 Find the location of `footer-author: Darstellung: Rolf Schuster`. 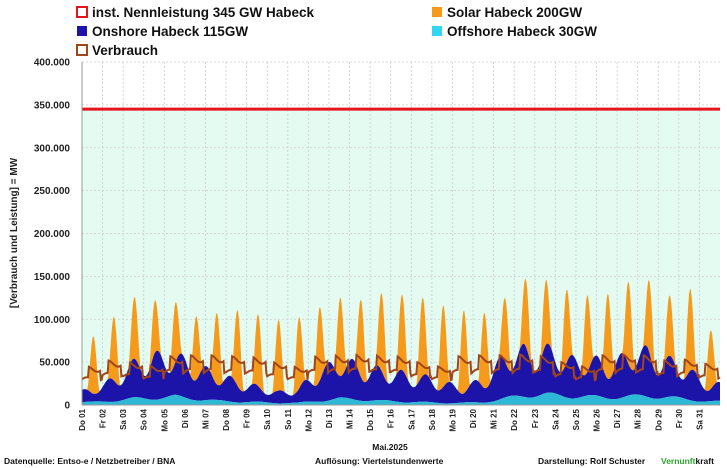

footer-author: Darstellung: Rolf Schuster is located at coordinates (592, 461).